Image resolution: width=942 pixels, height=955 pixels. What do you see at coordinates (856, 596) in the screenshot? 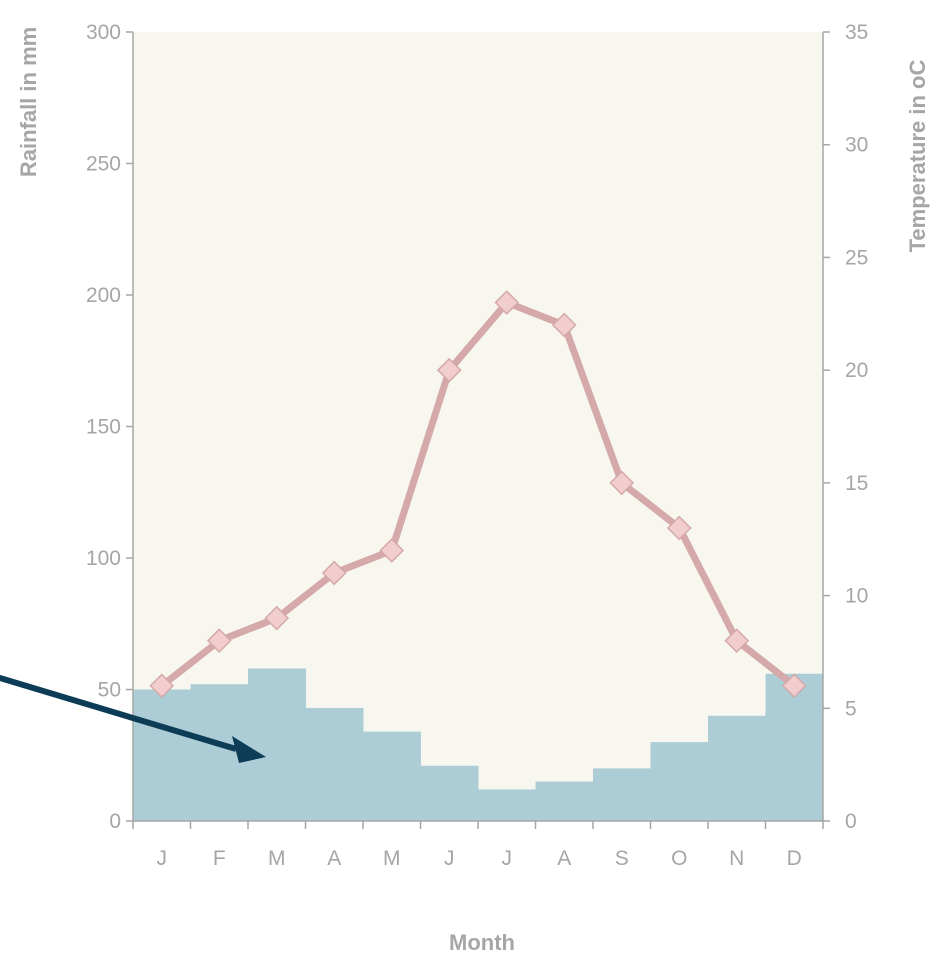
I see `right-tick-label: 10` at bounding box center [856, 596].